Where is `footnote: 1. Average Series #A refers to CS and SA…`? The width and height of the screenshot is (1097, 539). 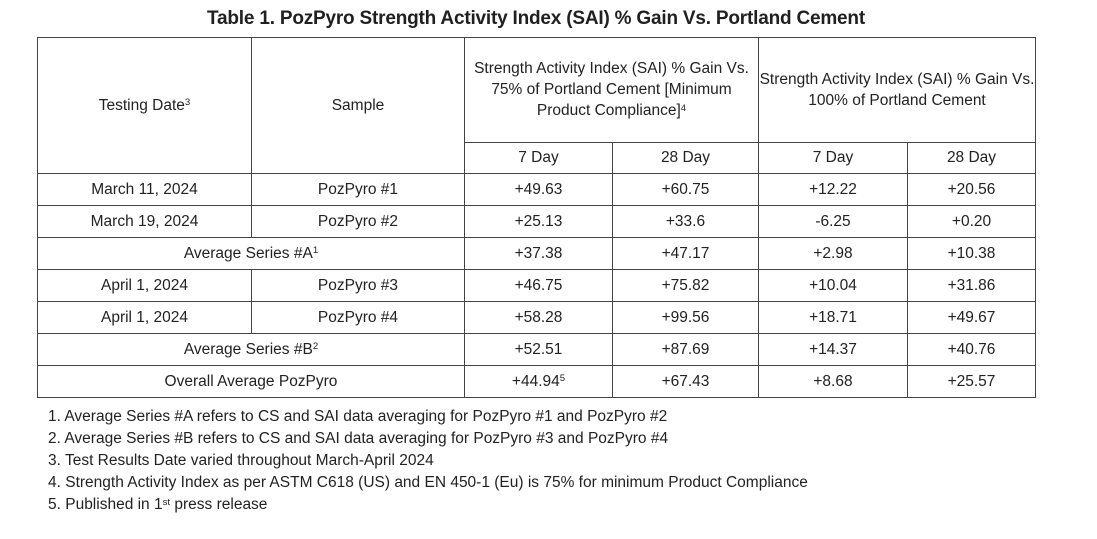
footnote: 1. Average Series #A refers to CS and SA… is located at coordinates (358, 416).